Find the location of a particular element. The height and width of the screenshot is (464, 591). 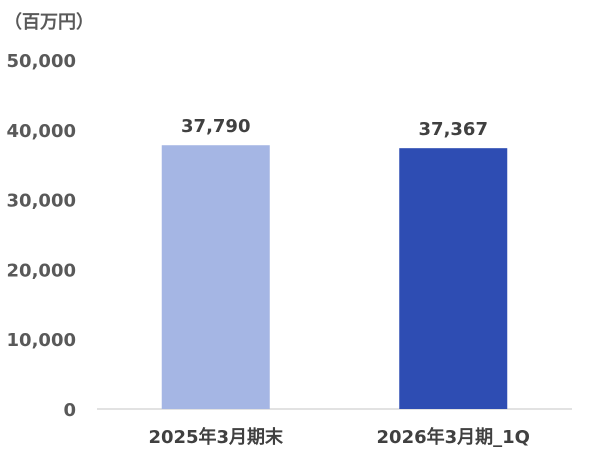

bar-value-label: 37,790 is located at coordinates (215, 126).